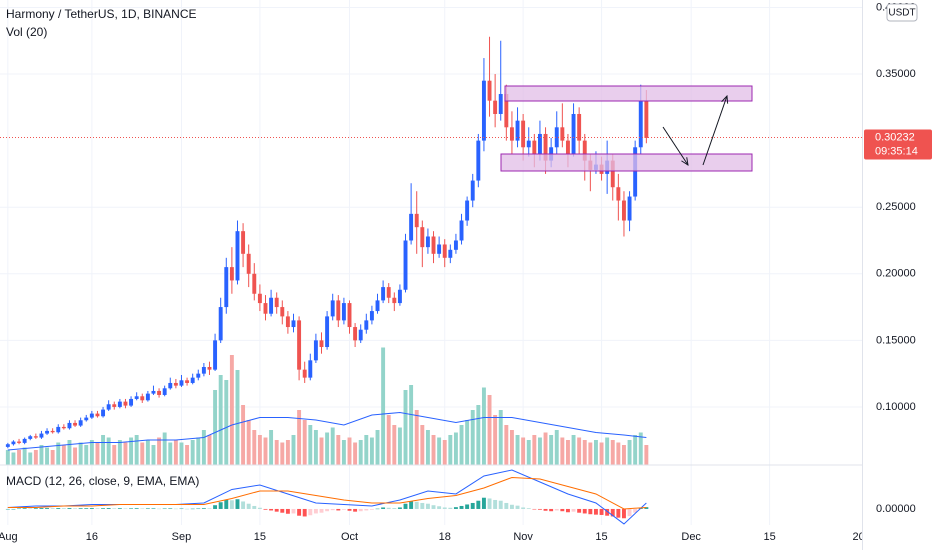 This screenshot has width=932, height=550. What do you see at coordinates (628, 93) in the screenshot?
I see `resistance-zone` at bounding box center [628, 93].